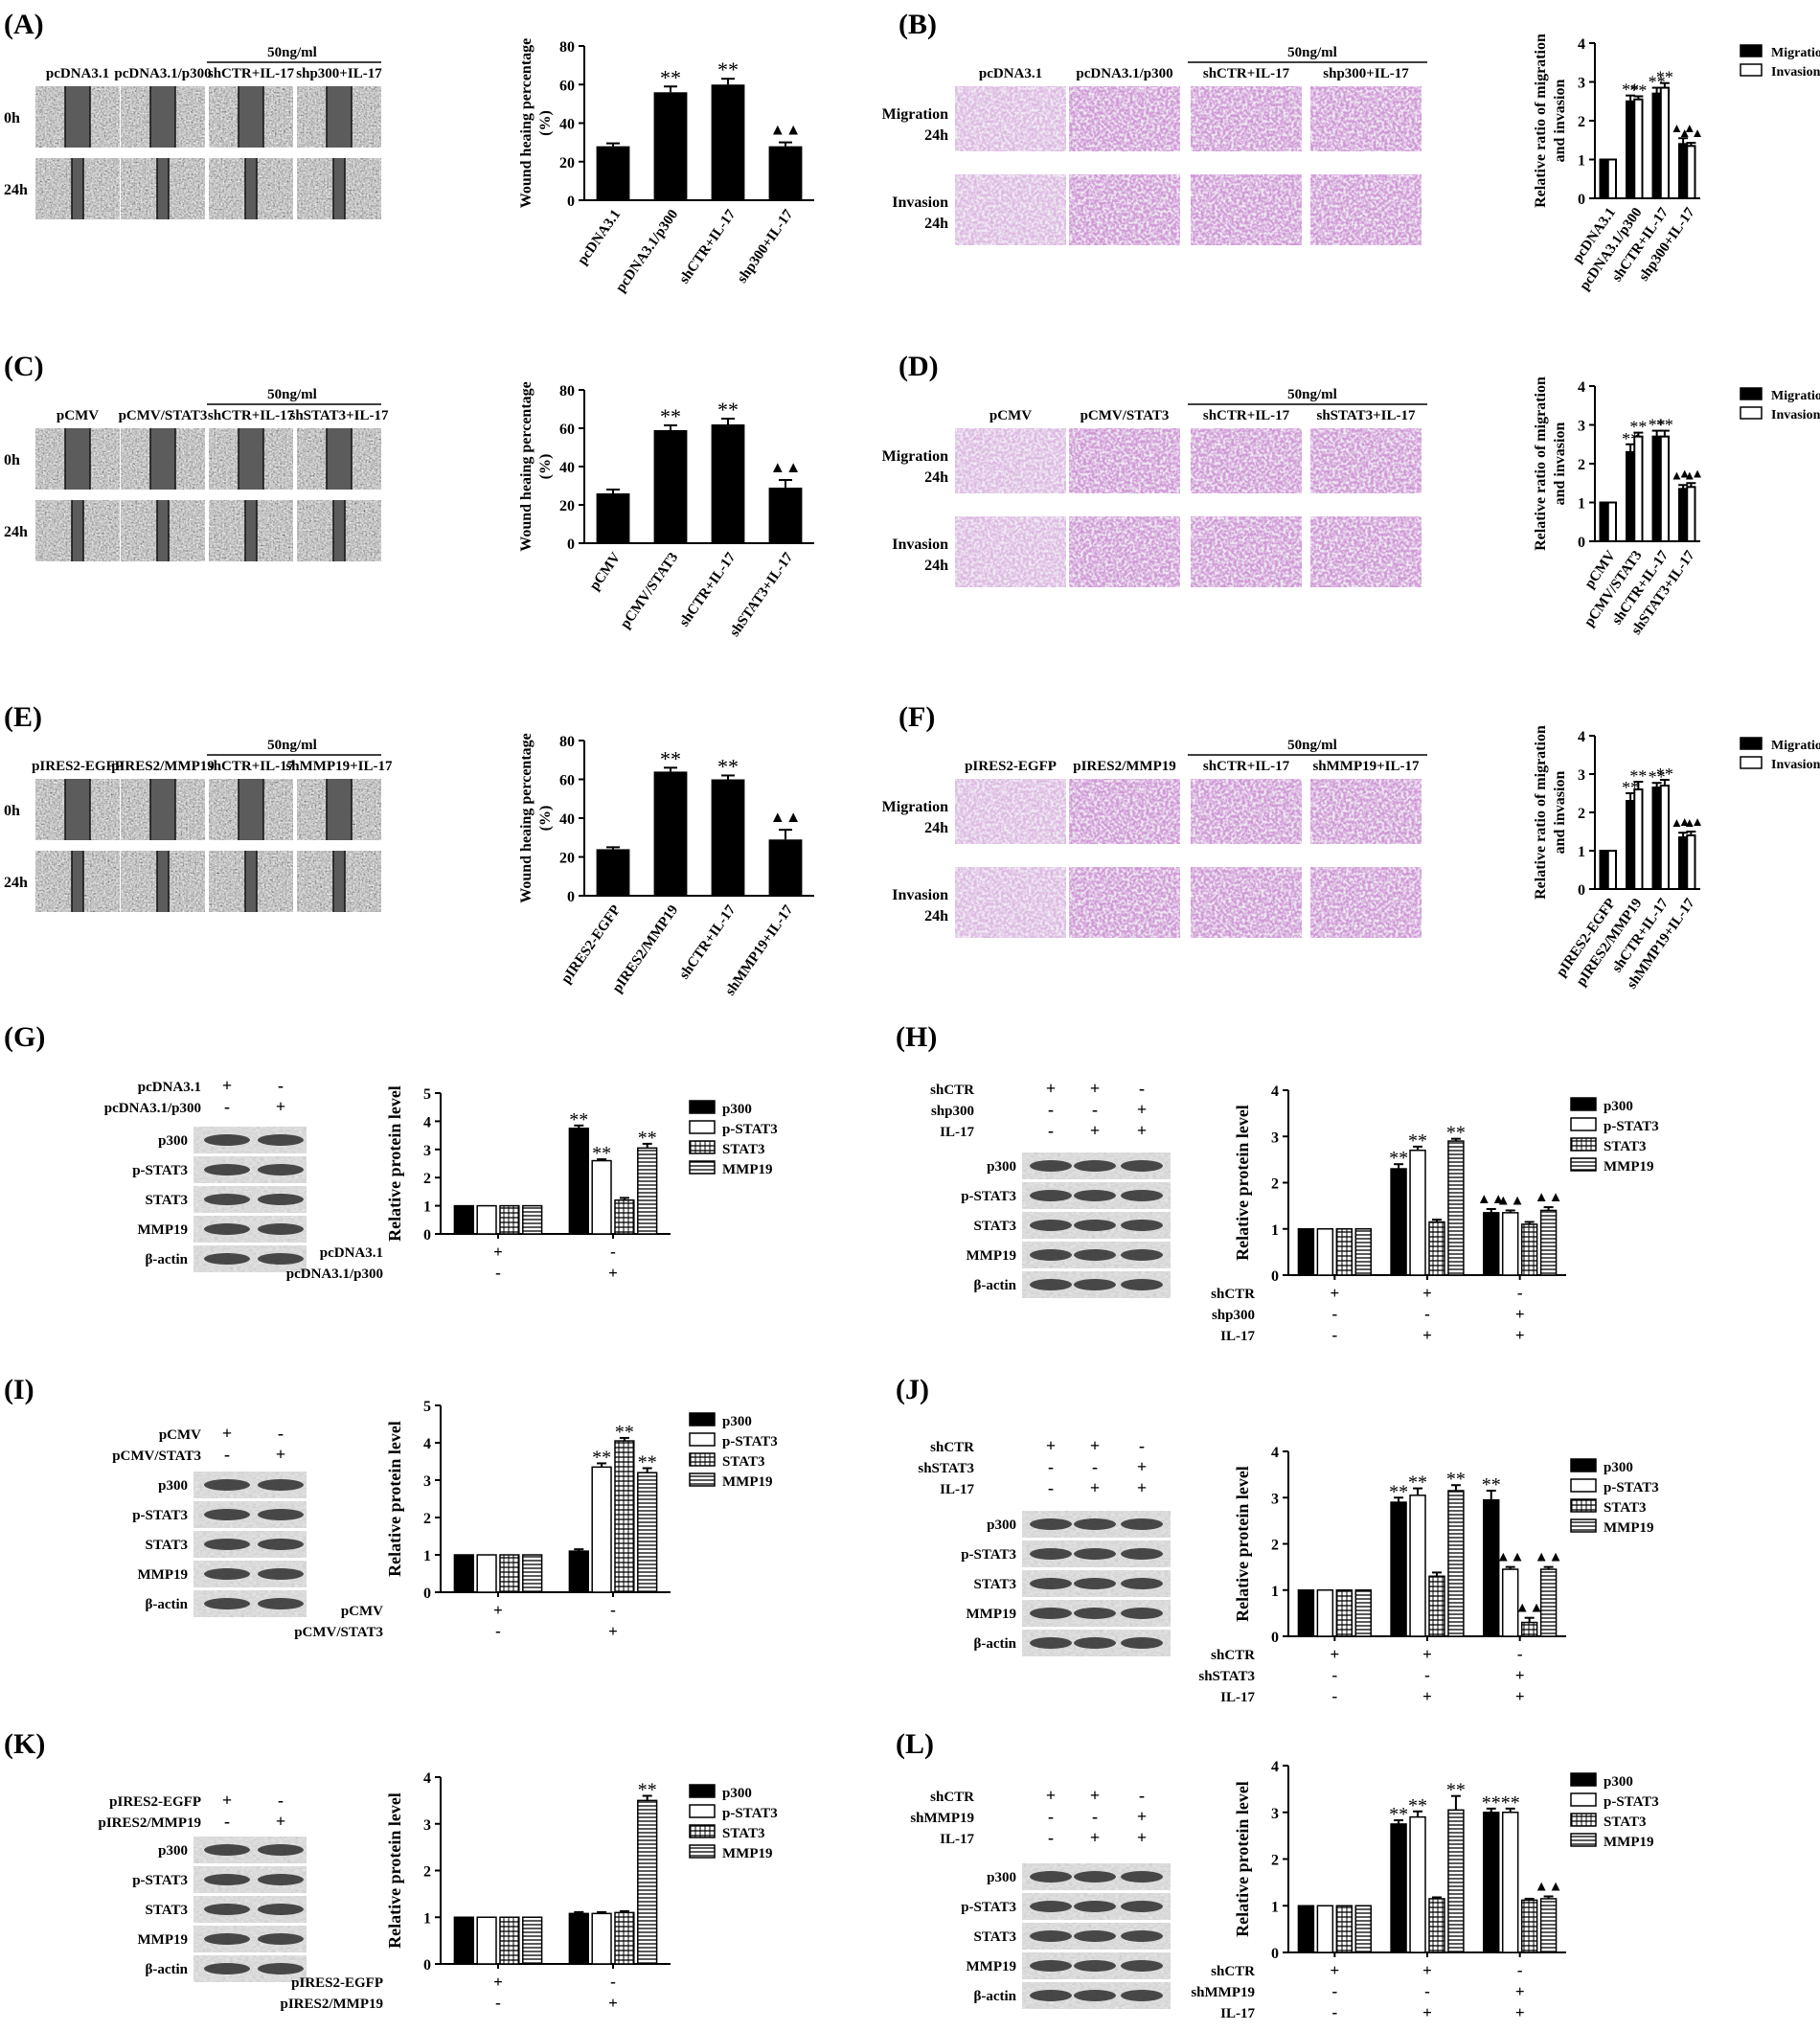 The width and height of the screenshot is (1820, 2031). I want to click on bar-MMP19, so click(532, 1941).